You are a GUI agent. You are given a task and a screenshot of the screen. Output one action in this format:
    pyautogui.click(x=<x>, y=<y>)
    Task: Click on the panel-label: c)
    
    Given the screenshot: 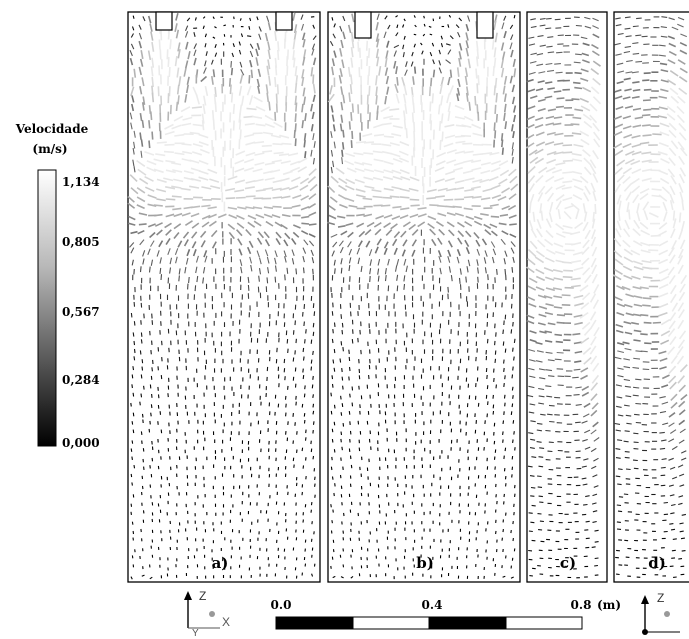 What is the action you would take?
    pyautogui.click(x=568, y=563)
    